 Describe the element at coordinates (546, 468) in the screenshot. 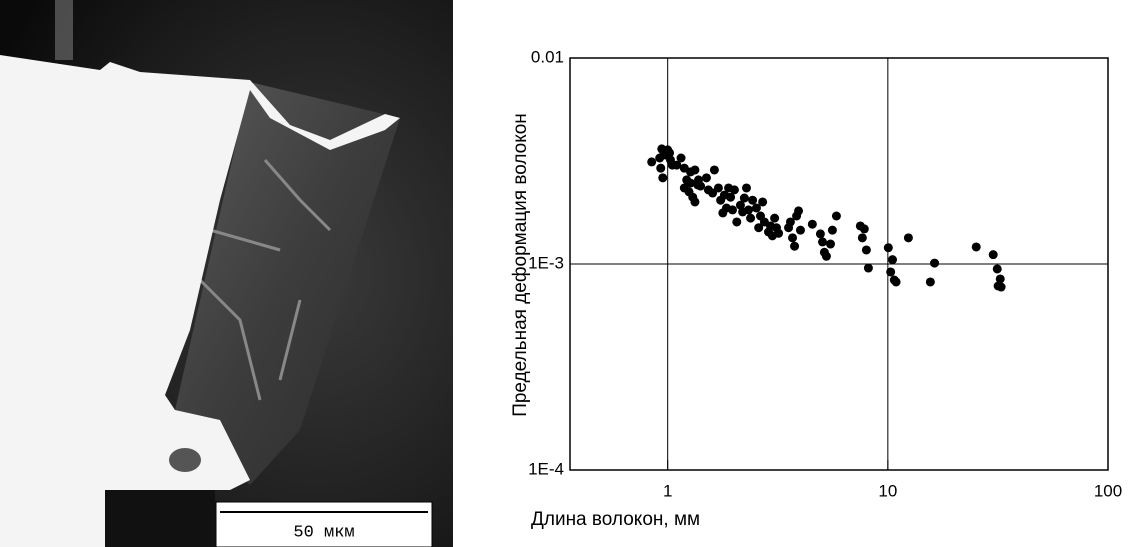

I see `y-tick-label: 1E-4` at that location.